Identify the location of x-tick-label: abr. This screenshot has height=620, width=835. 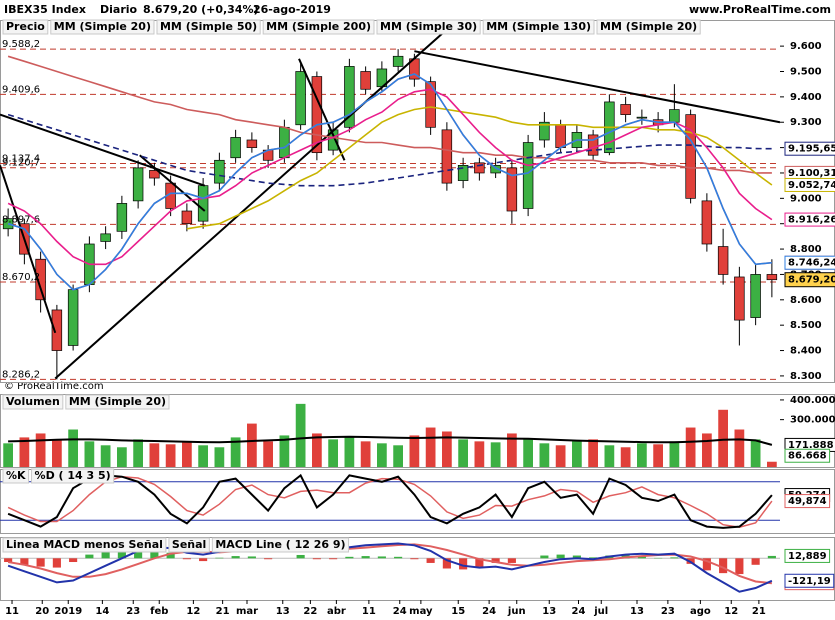
(336, 611).